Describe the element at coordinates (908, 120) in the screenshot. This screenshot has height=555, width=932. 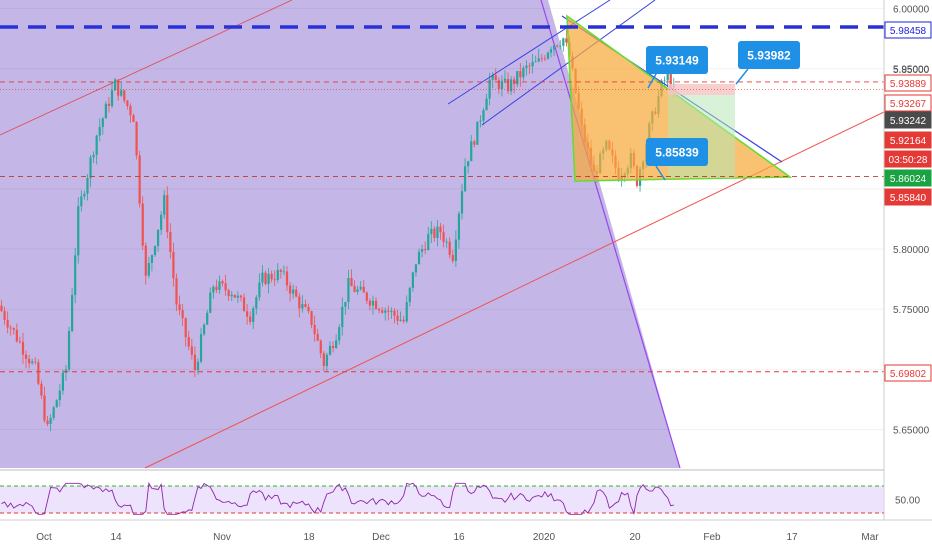
I see `price-label-box` at that location.